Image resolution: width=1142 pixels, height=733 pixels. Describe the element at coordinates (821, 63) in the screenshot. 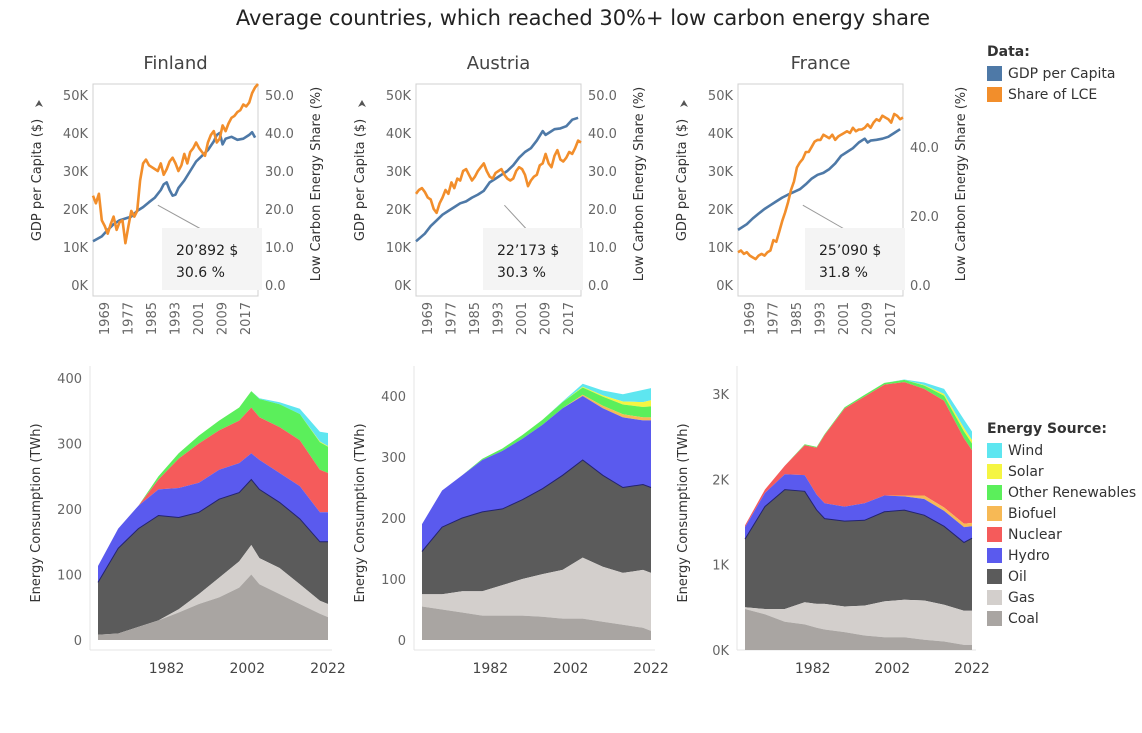

I see `chart-title: France` at that location.